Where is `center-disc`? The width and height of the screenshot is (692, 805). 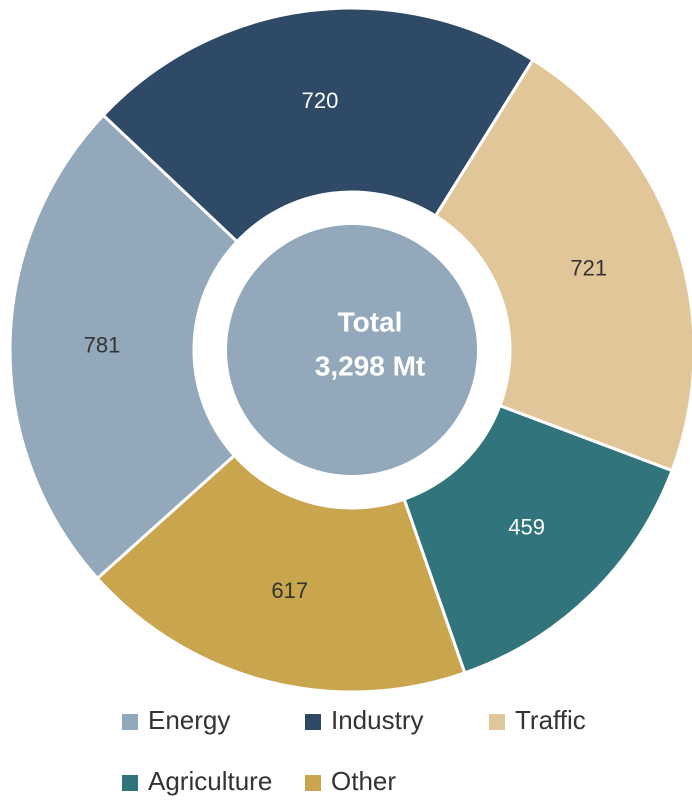
center-disc is located at coordinates (352, 350).